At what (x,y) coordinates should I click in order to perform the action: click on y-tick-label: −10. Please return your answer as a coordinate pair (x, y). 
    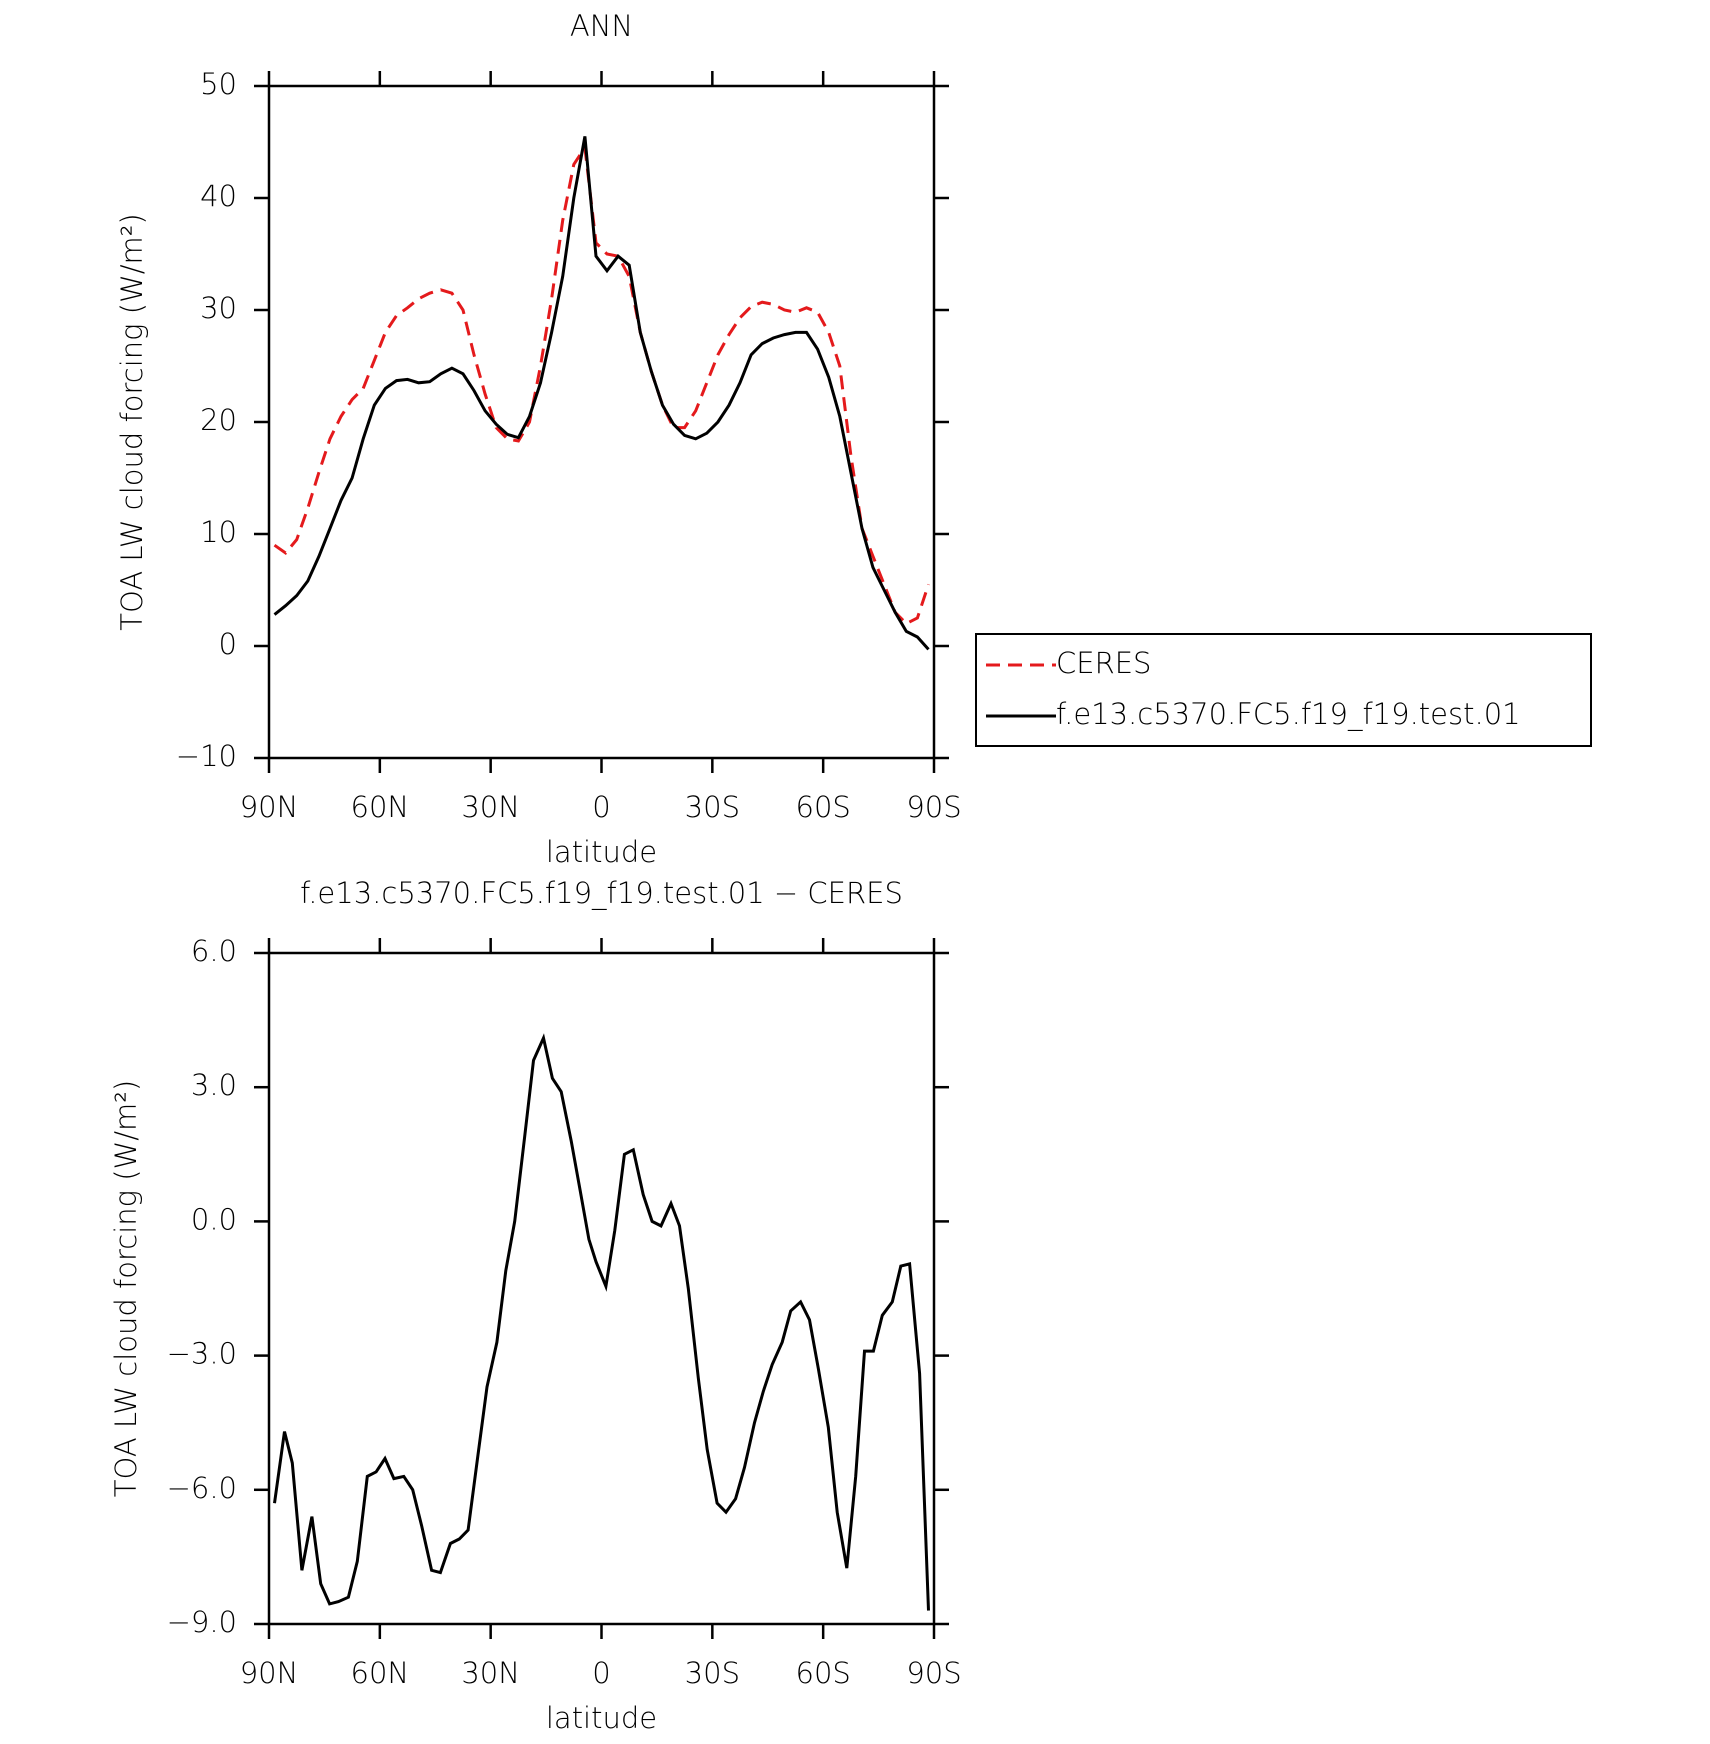
    Looking at the image, I should click on (206, 756).